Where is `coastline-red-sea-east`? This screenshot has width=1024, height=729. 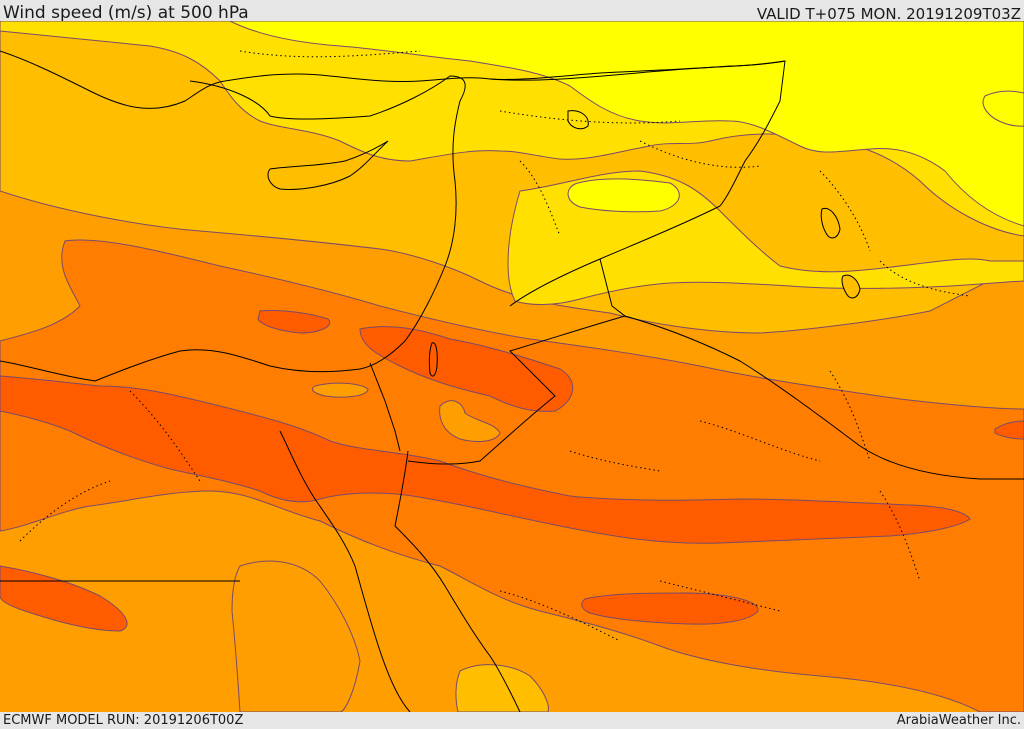
coastline-red-sea-east is located at coordinates (457, 581).